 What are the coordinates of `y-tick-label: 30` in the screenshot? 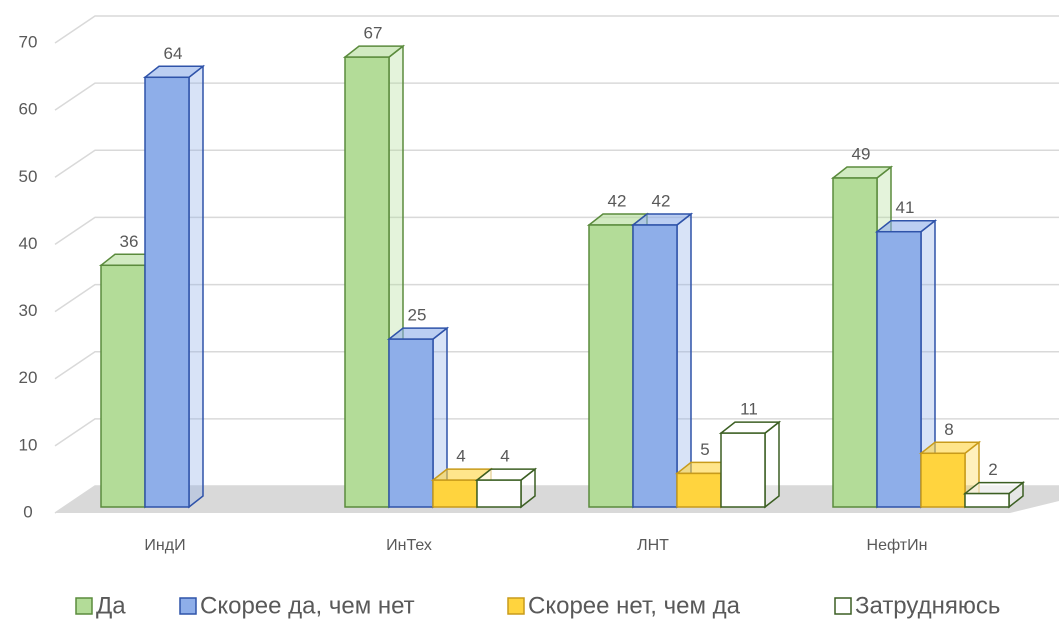 It's located at (28, 310).